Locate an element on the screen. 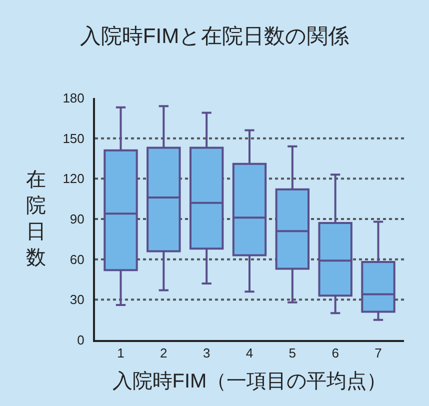 This screenshot has height=406, width=429. y-tick-label: 90 is located at coordinates (77, 219).